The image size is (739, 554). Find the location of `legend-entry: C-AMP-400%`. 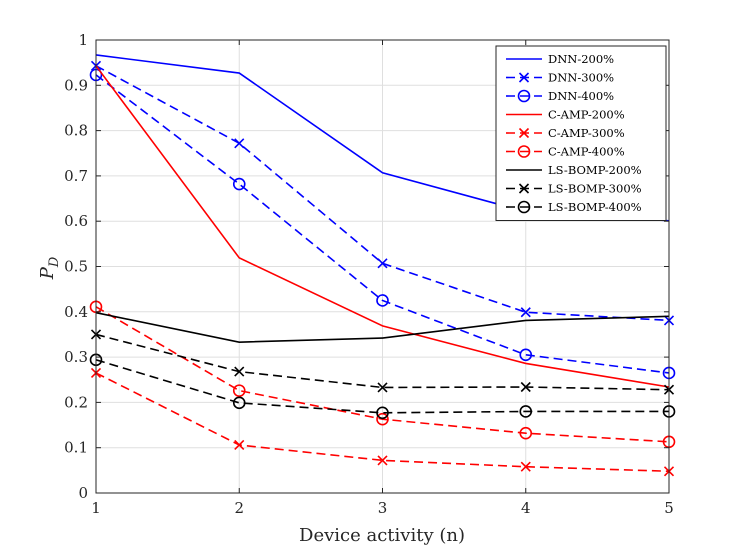

legend-entry: C-AMP-400% is located at coordinates (565, 152).